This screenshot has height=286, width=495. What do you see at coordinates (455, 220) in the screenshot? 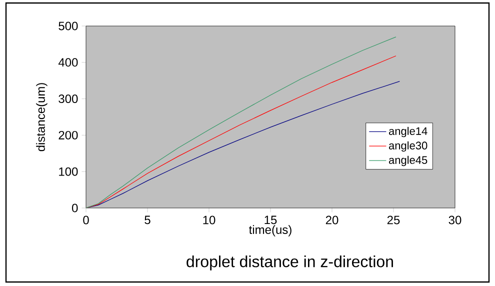
I see `x-tick-label: 30` at bounding box center [455, 220].